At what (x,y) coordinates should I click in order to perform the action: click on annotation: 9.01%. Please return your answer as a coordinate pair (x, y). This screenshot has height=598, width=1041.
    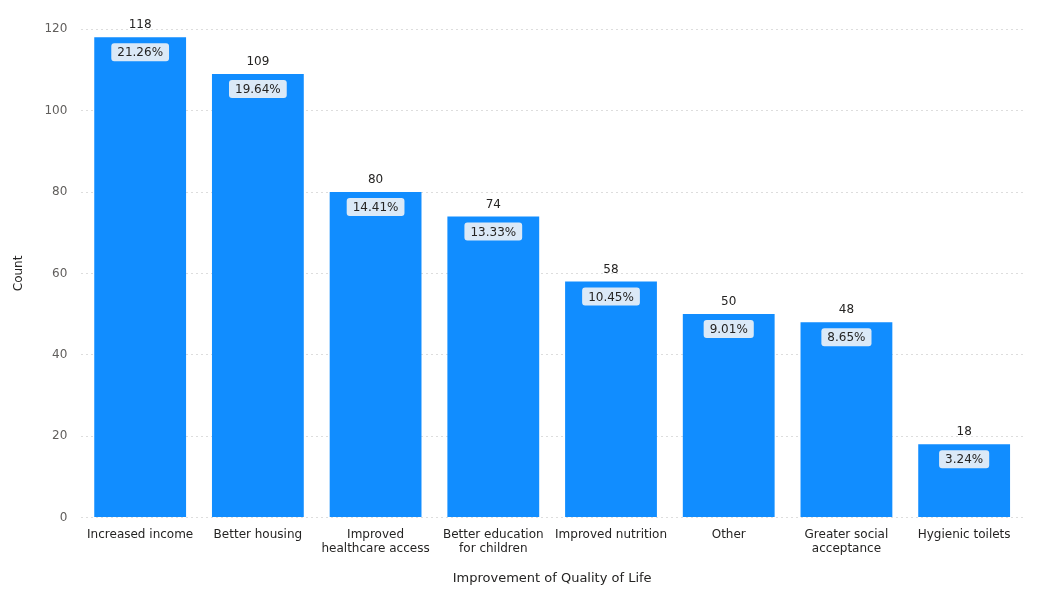
    Looking at the image, I should click on (728, 329).